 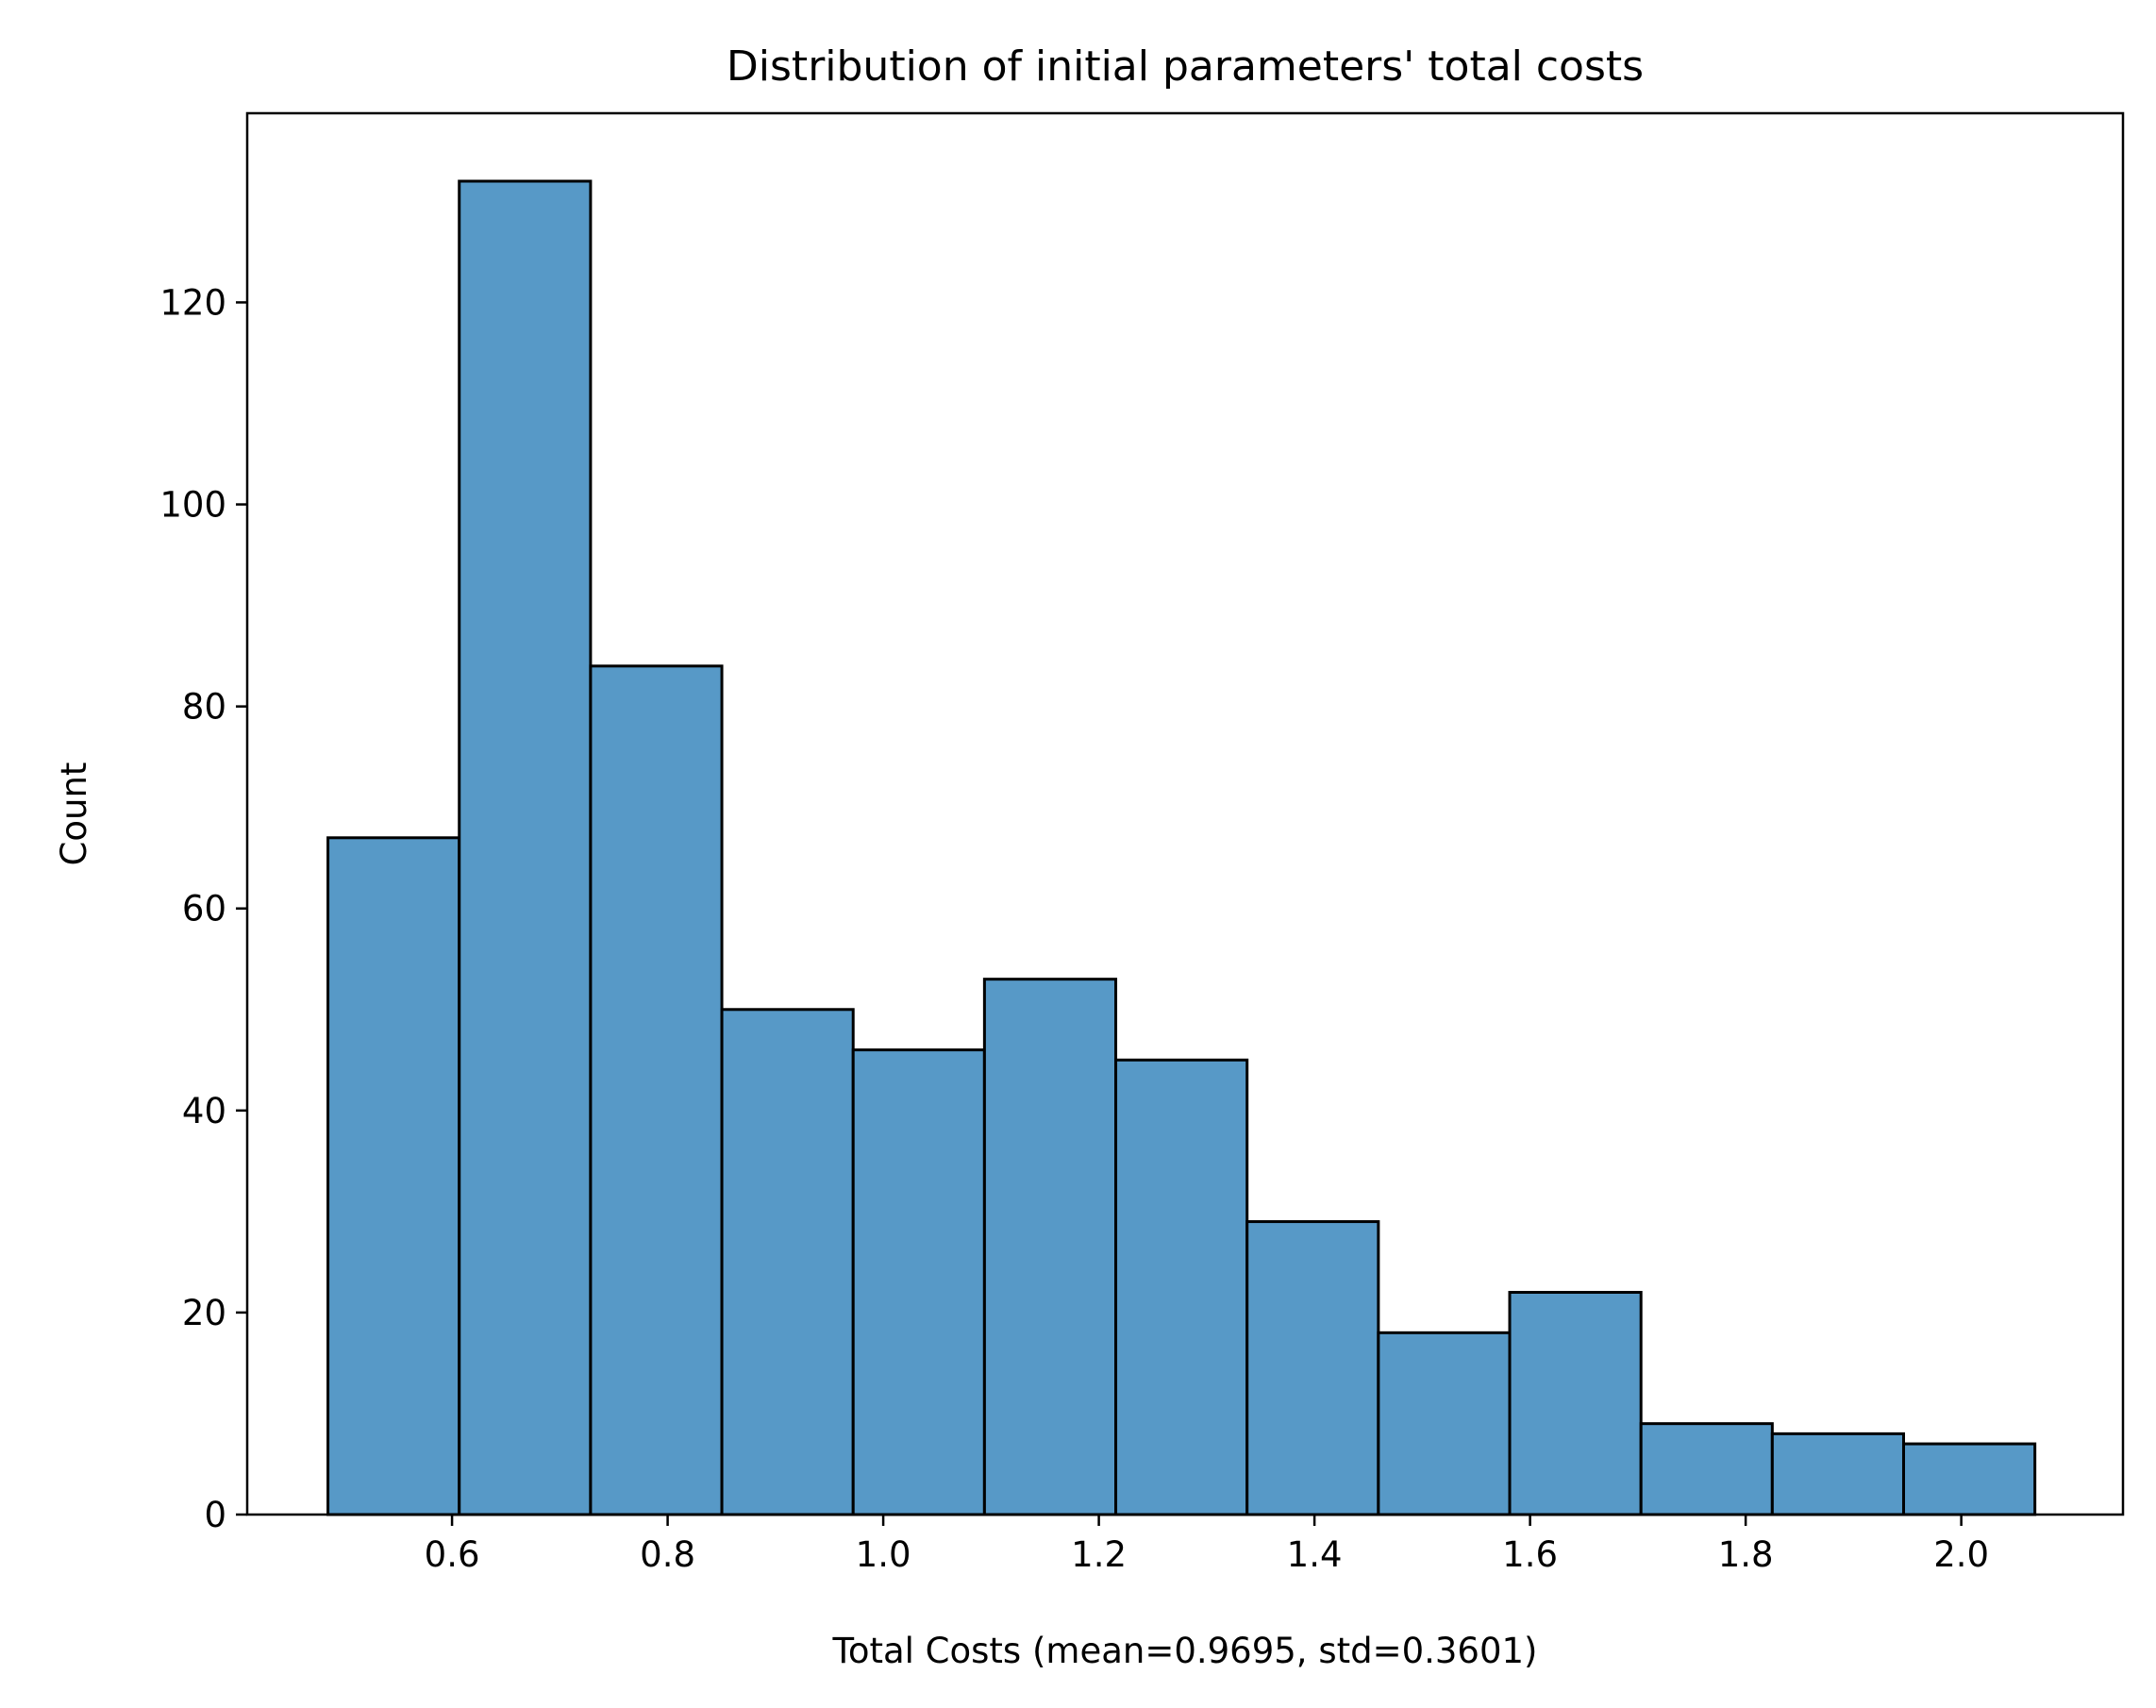 What do you see at coordinates (192, 505) in the screenshot?
I see `y-tick-label: 100` at bounding box center [192, 505].